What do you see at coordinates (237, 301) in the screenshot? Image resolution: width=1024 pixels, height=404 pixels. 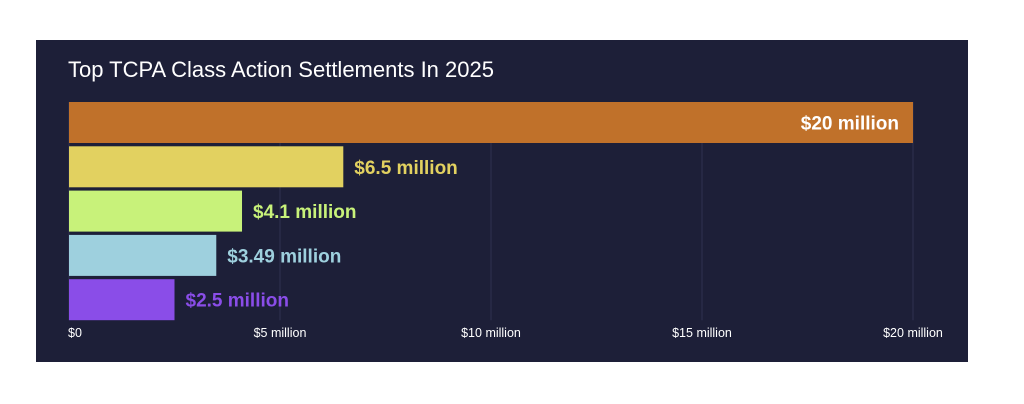 I see `bar-value-label: $2.5 million` at bounding box center [237, 301].